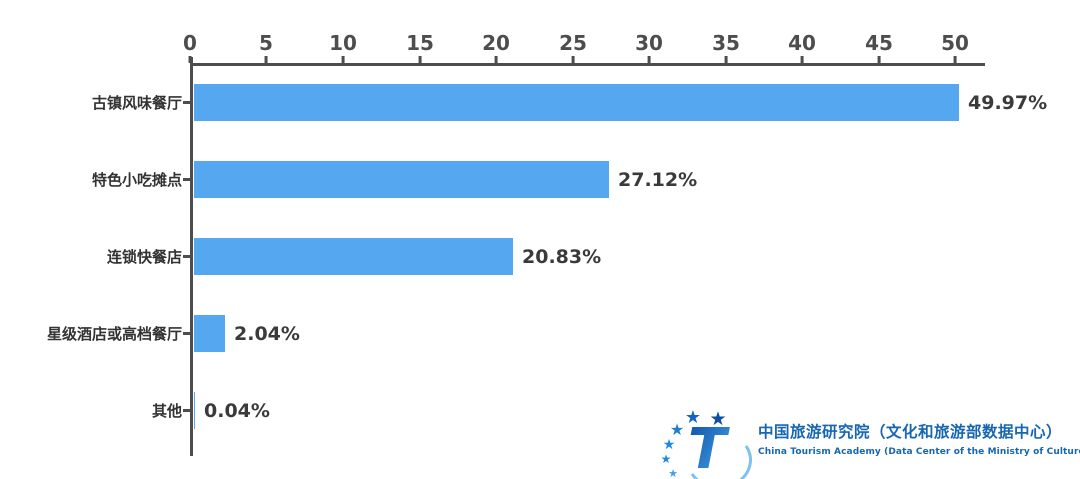  I want to click on x-axis-tick-label: 50, so click(955, 43).